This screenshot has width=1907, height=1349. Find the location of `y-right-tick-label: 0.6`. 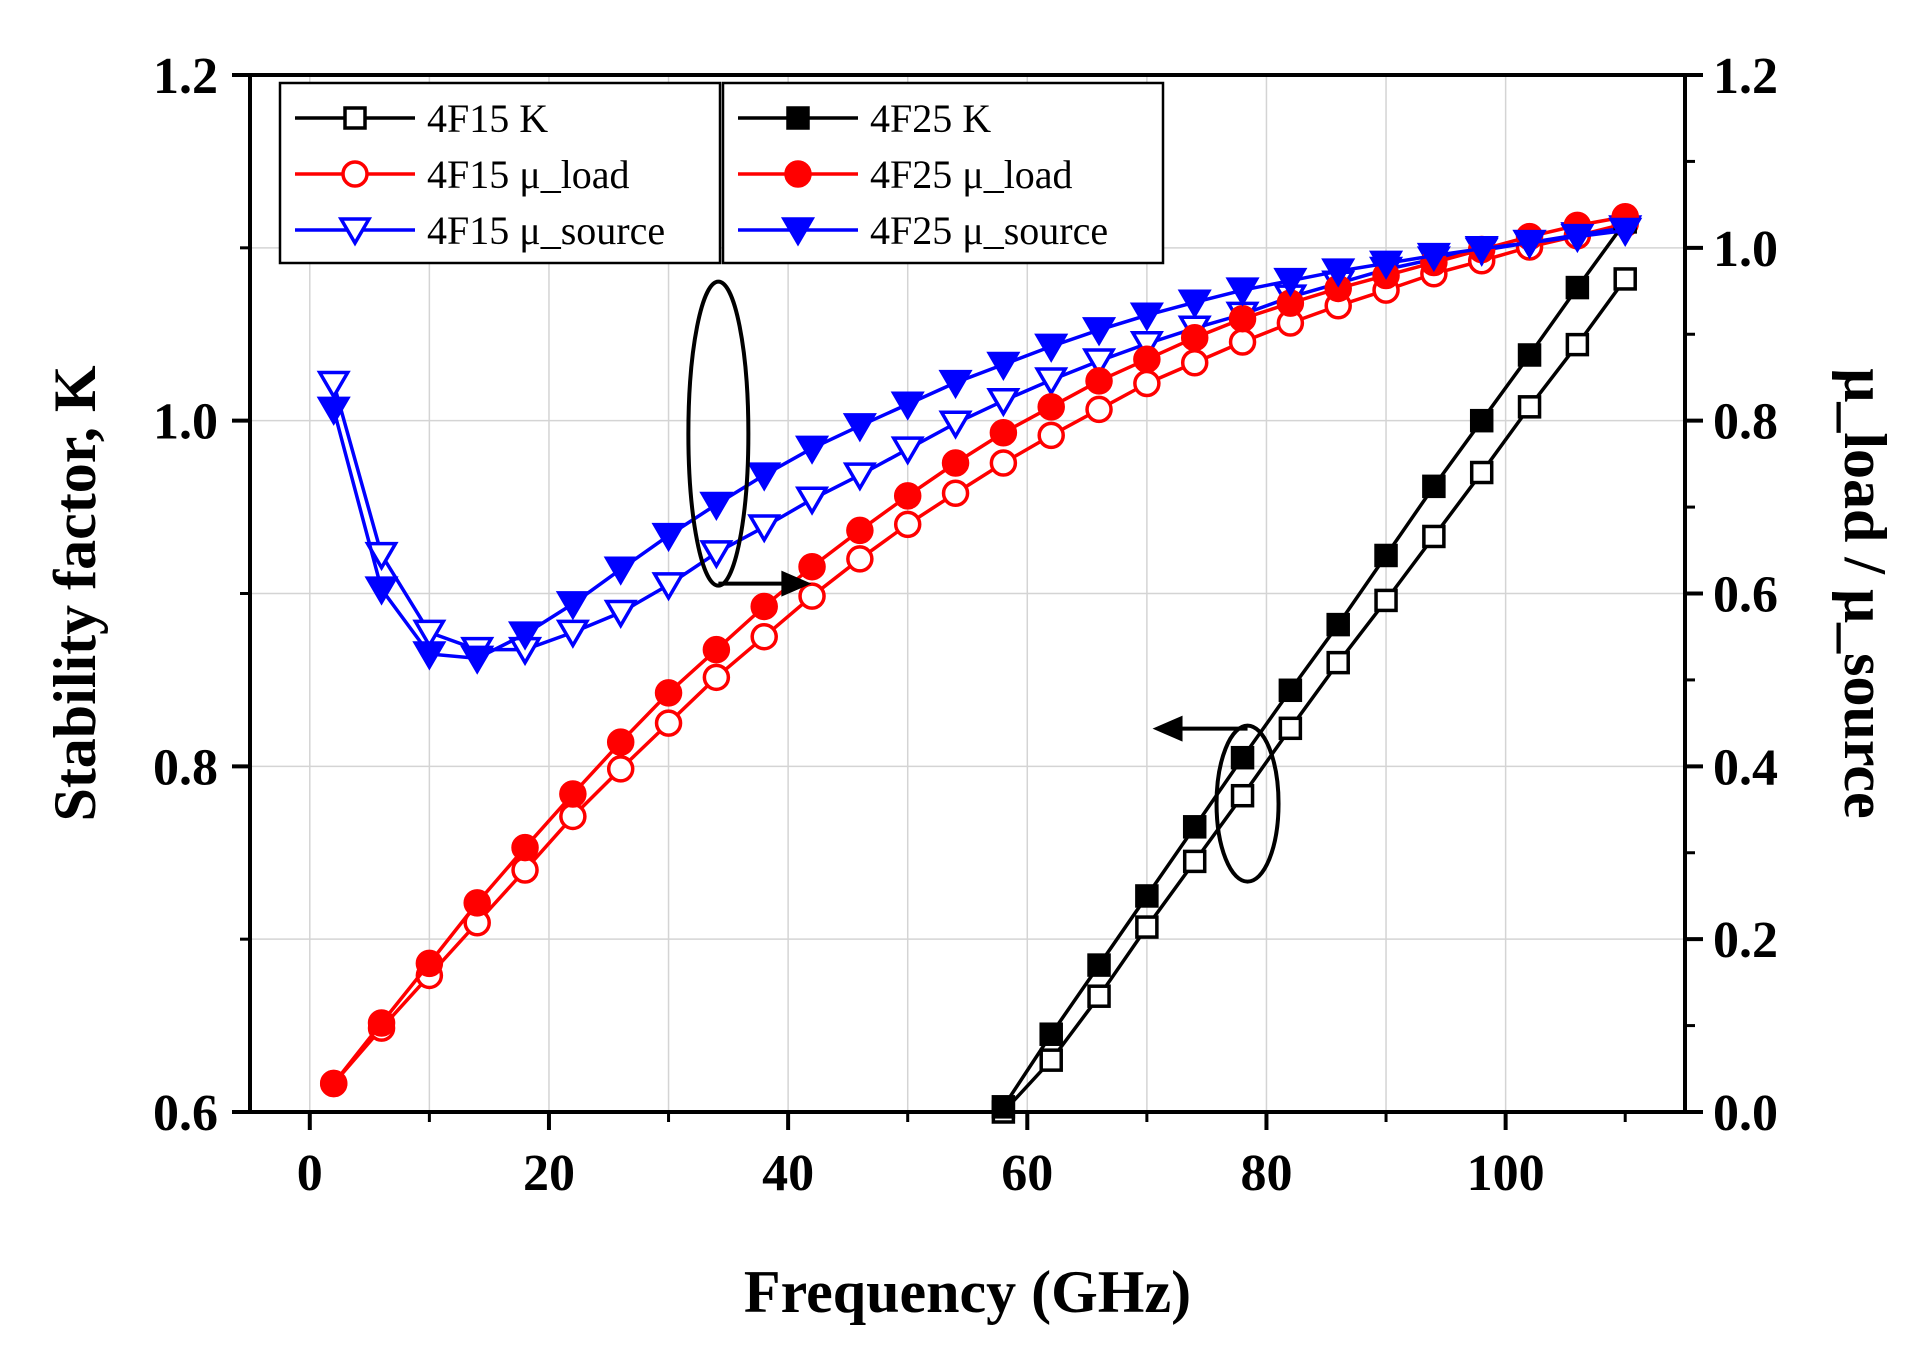

y-right-tick-label: 0.6 is located at coordinates (1745, 595).